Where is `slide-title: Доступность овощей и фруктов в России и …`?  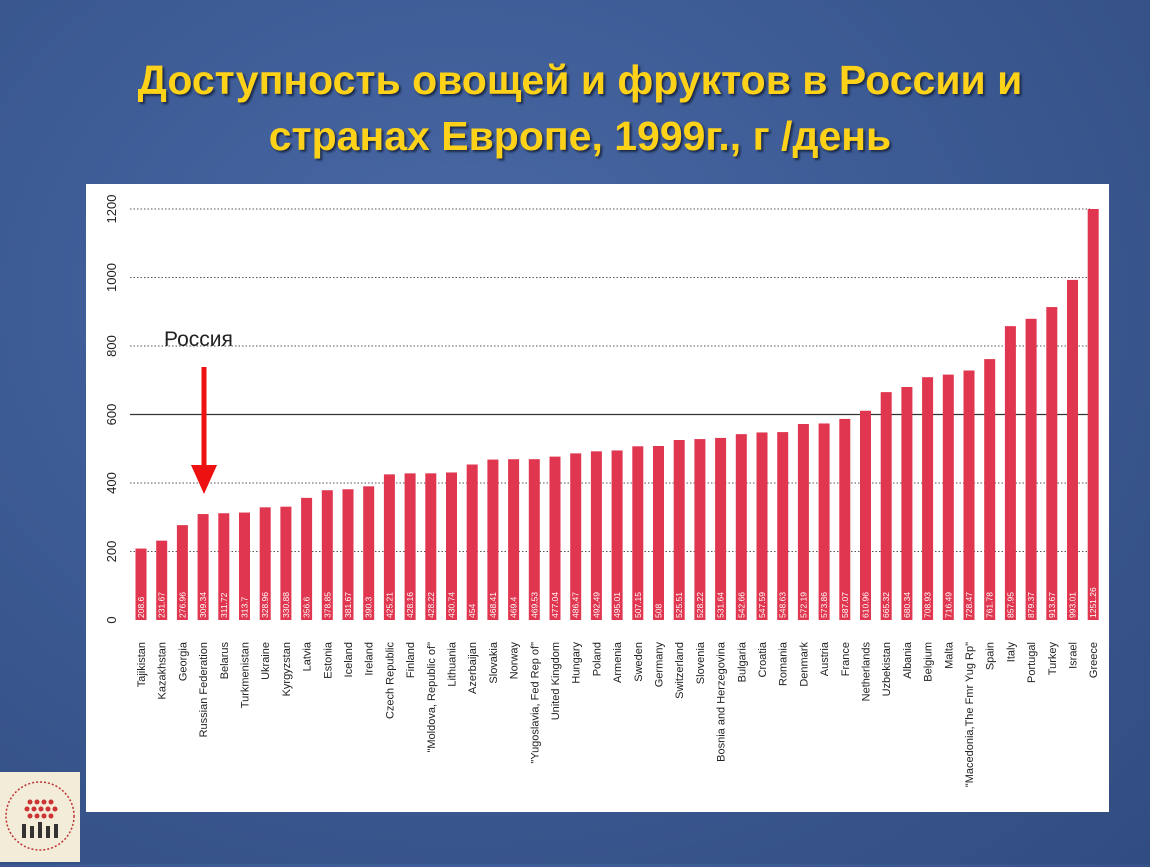
slide-title: Доступность овощей и фруктов в России и … is located at coordinates (580, 108).